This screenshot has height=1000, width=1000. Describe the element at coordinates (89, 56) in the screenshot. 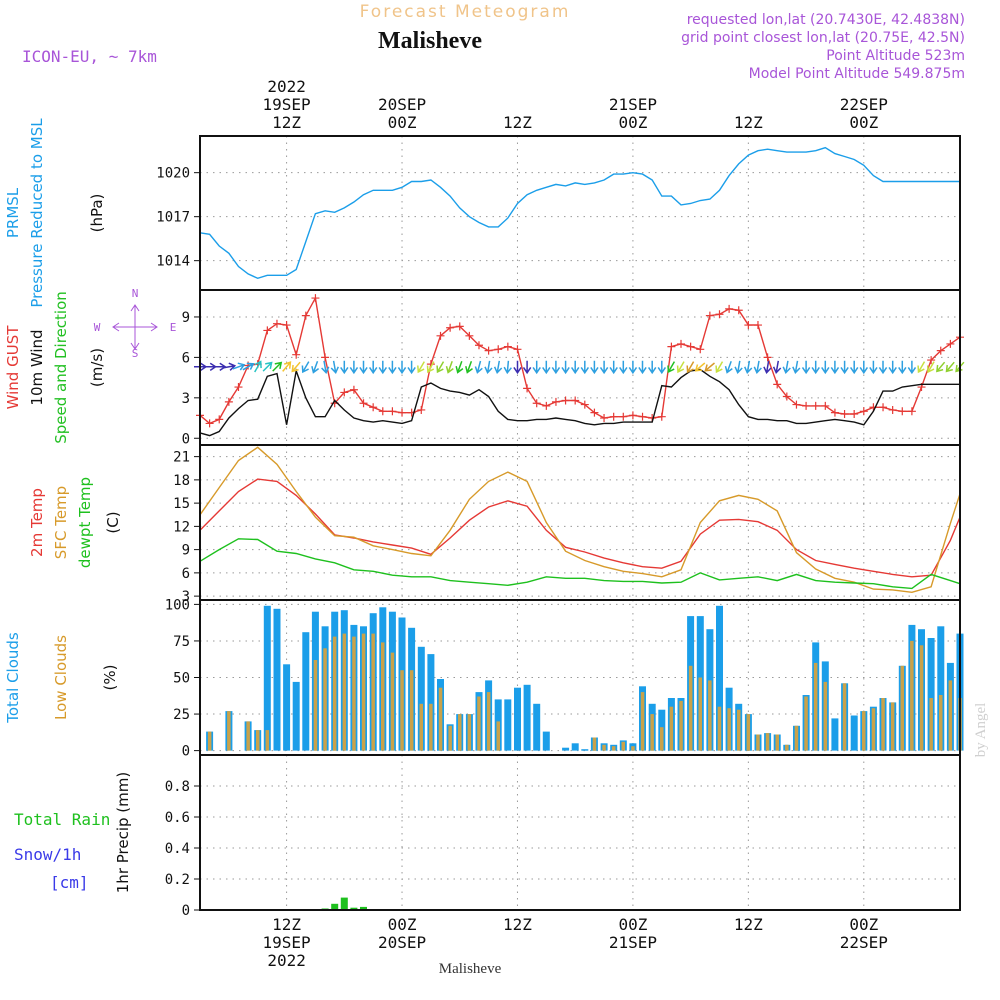

I see `header-model: ICON-EU, ~ 7km` at that location.